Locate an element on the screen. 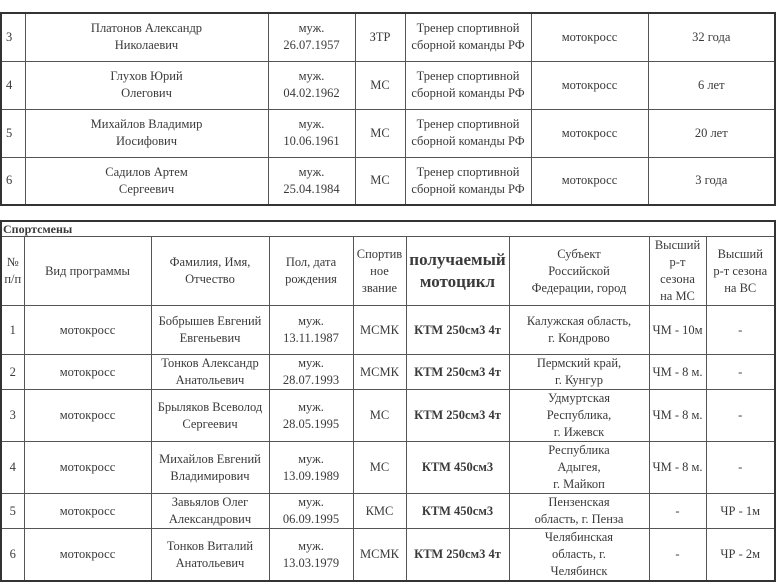  coach-experience: 3 года is located at coordinates (711, 181).